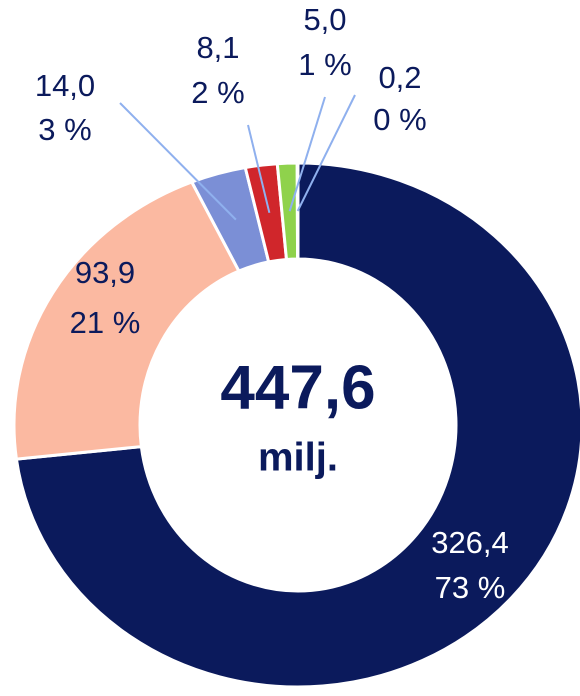 The image size is (580, 696). I want to click on value-label: 8,1, so click(217, 47).